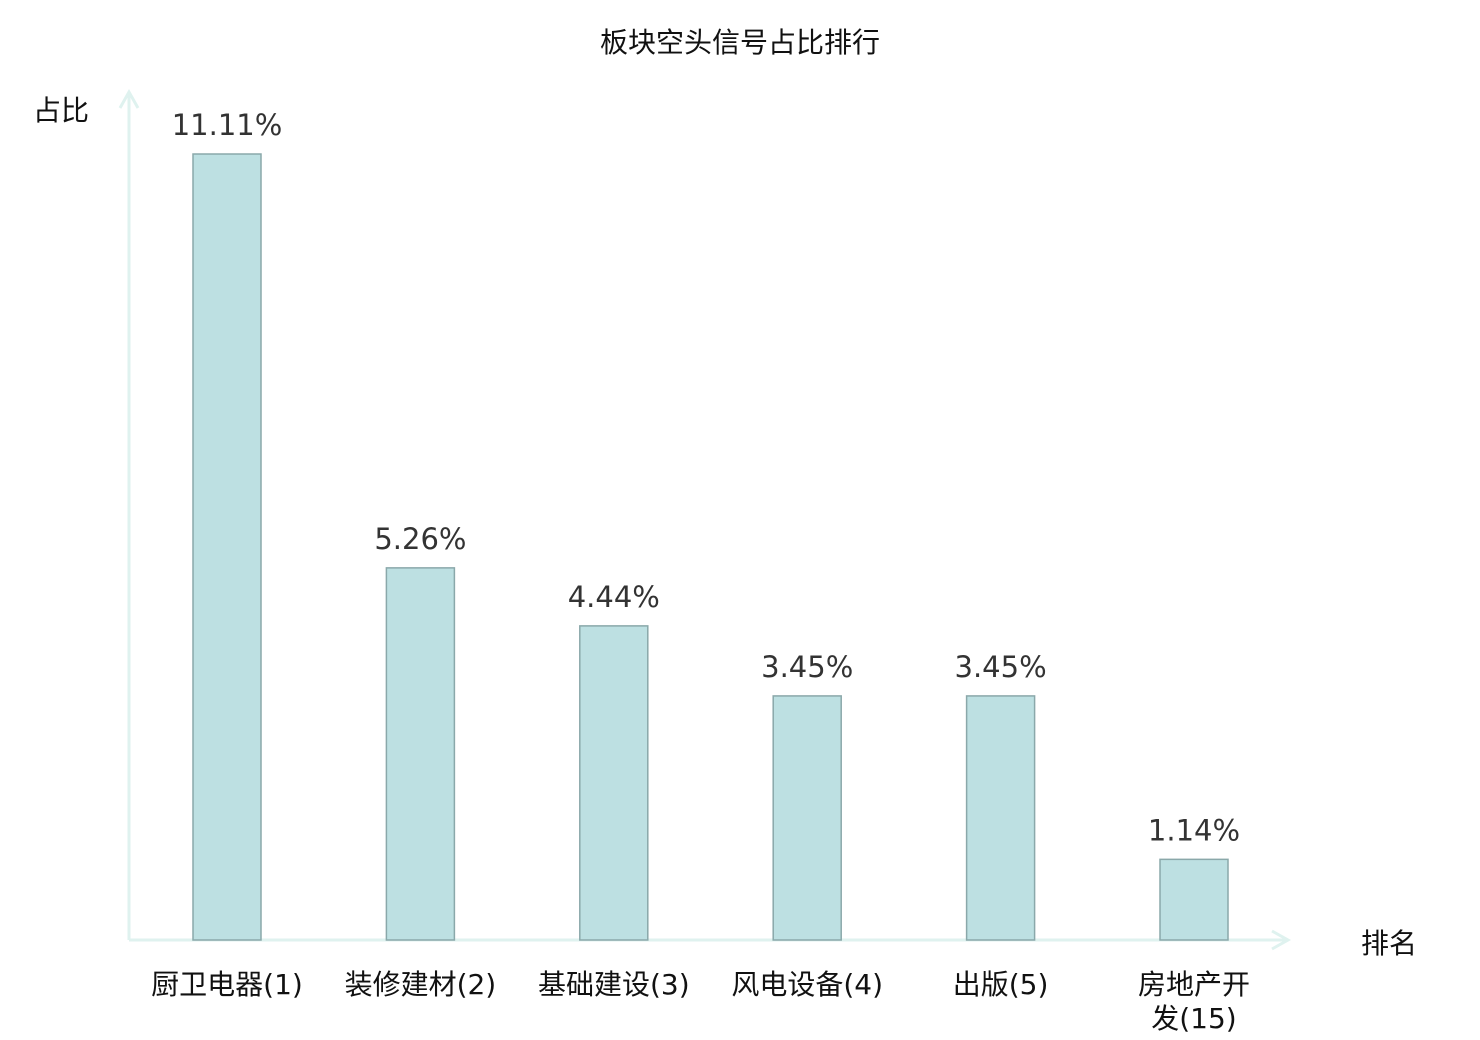 The image size is (1480, 1040). What do you see at coordinates (1194, 830) in the screenshot?
I see `value-label: 1.14%` at bounding box center [1194, 830].